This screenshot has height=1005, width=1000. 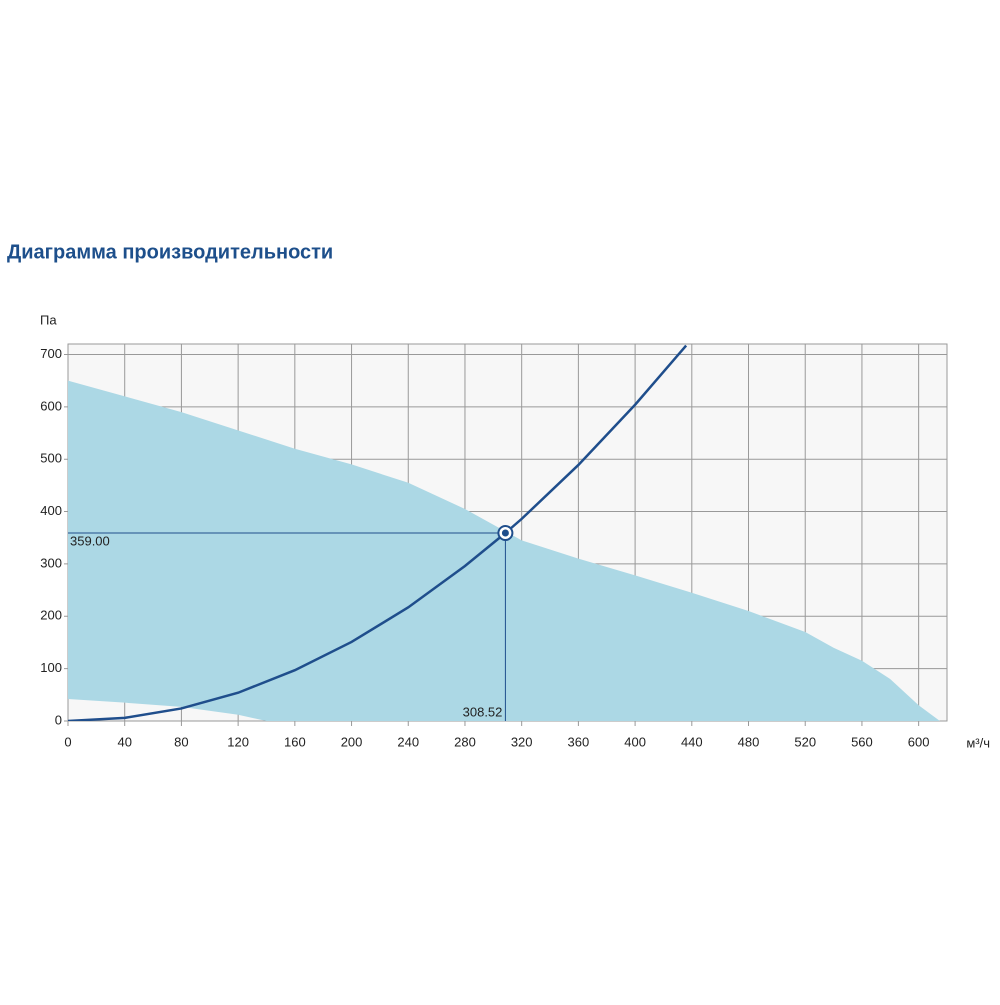 I want to click on y-tick-label: 400, so click(x=51, y=510).